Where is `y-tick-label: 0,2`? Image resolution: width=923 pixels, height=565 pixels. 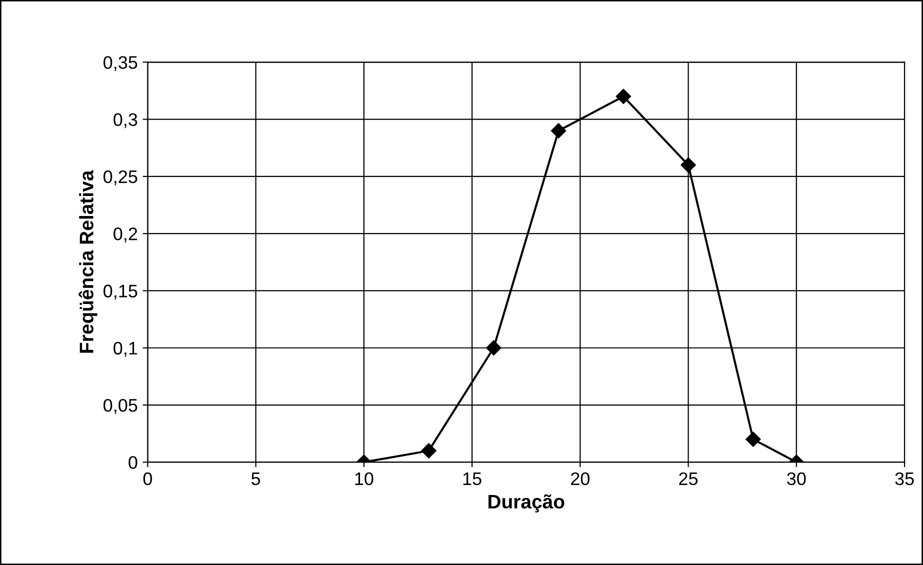
y-tick-label: 0,2 is located at coordinates (126, 235).